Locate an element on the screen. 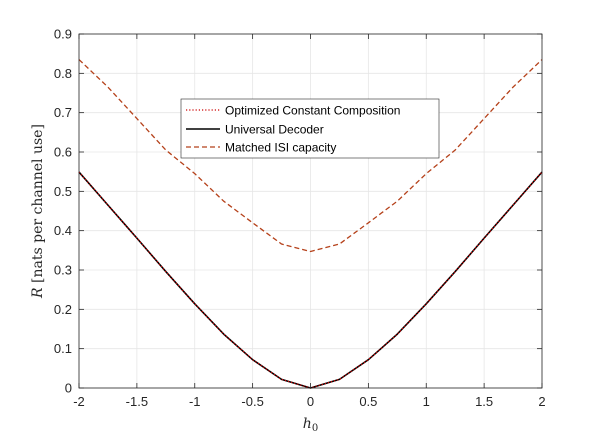  y-tick-label: 0.9 is located at coordinates (63, 34).